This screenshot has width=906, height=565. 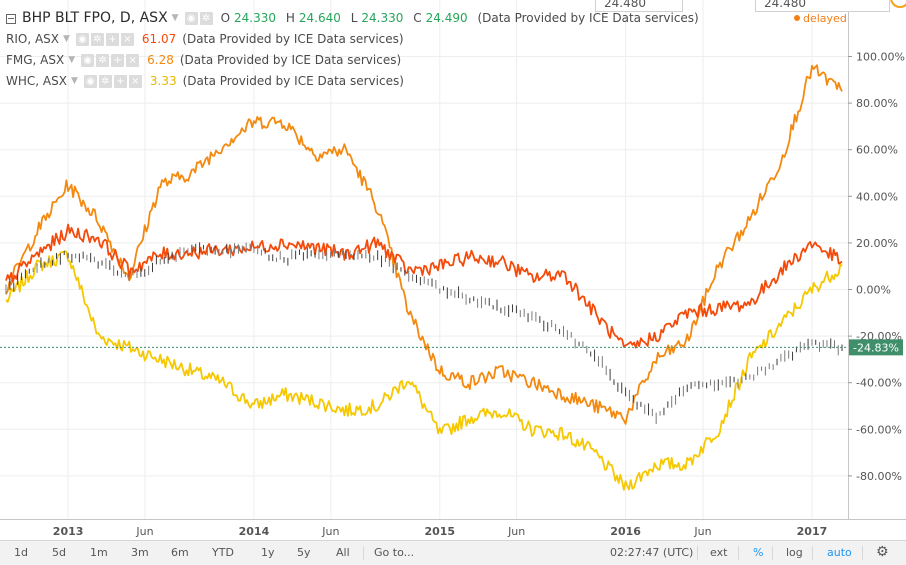 What do you see at coordinates (879, 383) in the screenshot?
I see `y-tick-label: -40.00%` at bounding box center [879, 383].